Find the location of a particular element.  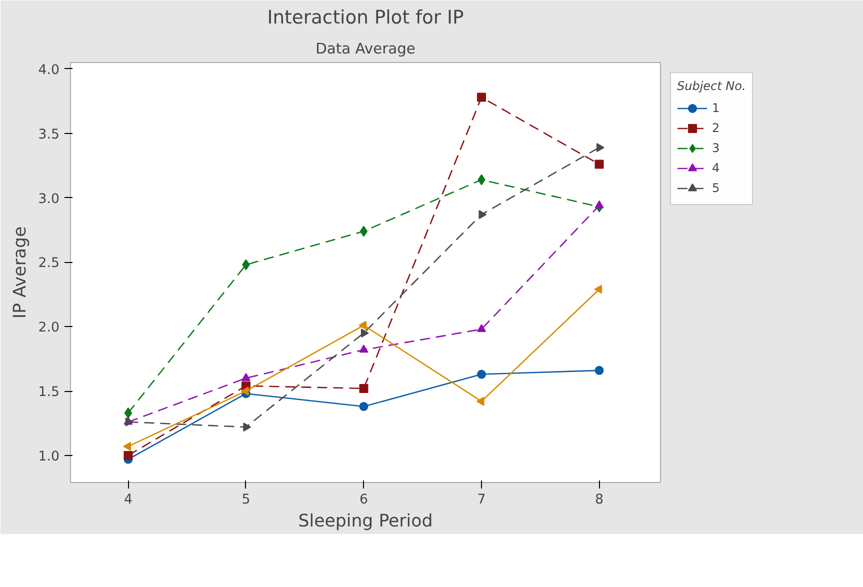

y-tick-label: 1.0 is located at coordinates (49, 456).